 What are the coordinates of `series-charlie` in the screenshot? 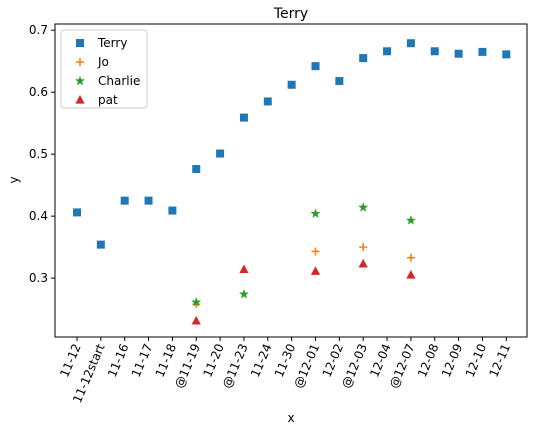 It's located at (303, 254).